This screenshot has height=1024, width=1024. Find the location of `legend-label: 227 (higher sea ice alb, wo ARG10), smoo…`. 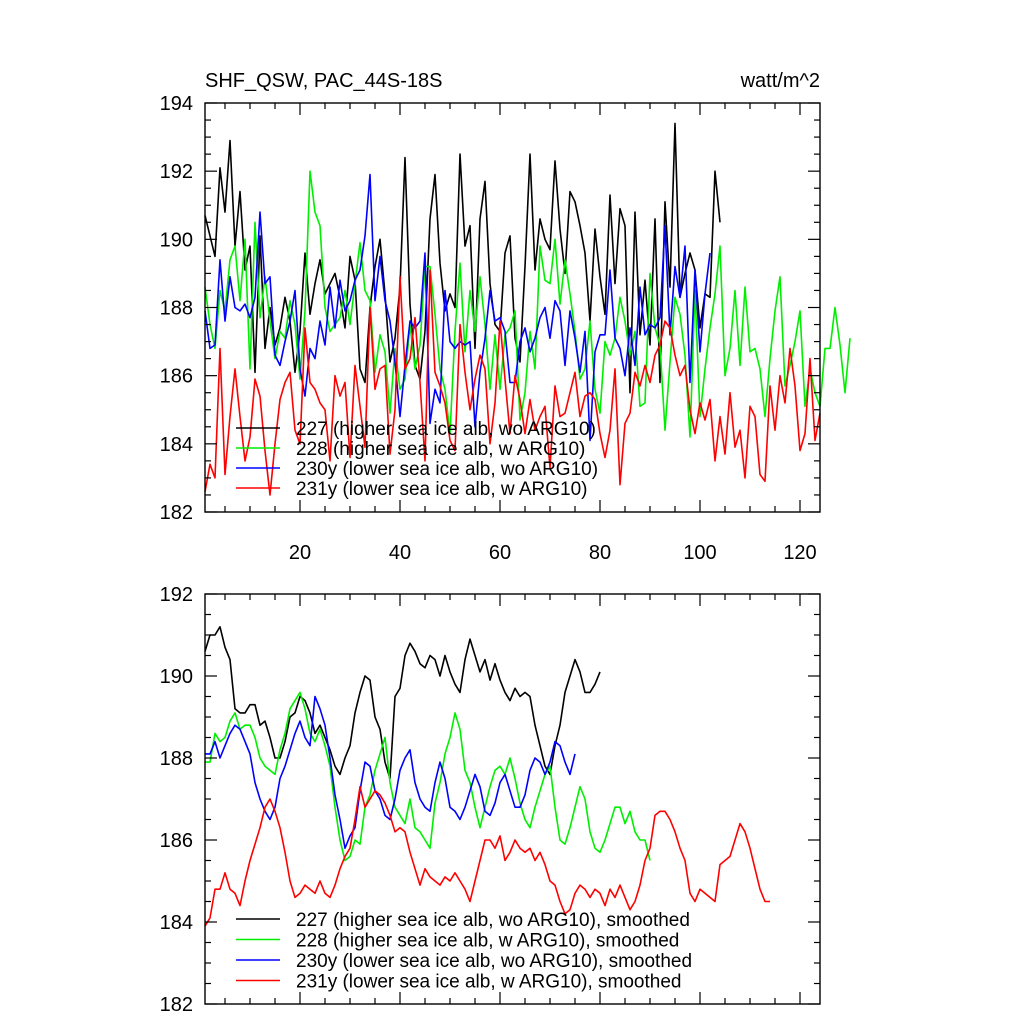

legend-label: 227 (higher sea ice alb, wo ARG10), smoo… is located at coordinates (493, 920).